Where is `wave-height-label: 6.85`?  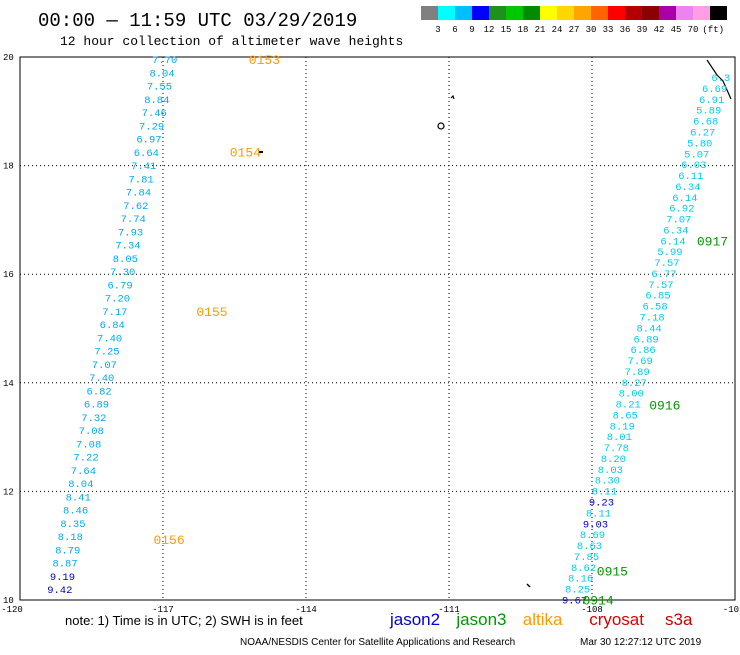 wave-height-label: 6.85 is located at coordinates (657, 297).